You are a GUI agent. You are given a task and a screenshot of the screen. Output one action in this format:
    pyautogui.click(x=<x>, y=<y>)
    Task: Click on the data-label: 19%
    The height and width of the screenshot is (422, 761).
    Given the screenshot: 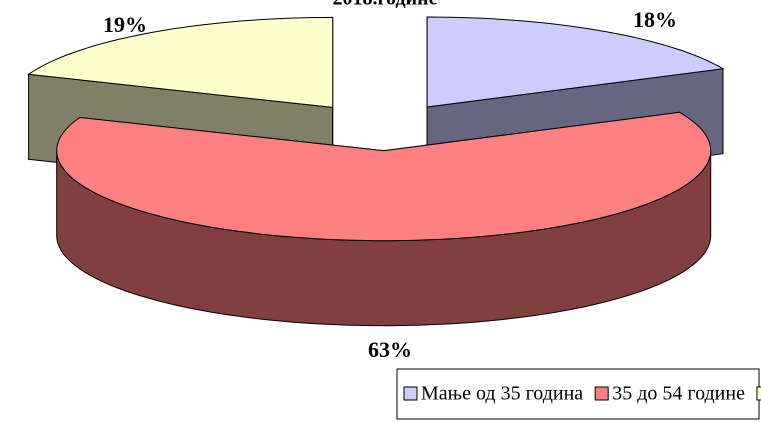 What is the action you would take?
    pyautogui.click(x=125, y=24)
    